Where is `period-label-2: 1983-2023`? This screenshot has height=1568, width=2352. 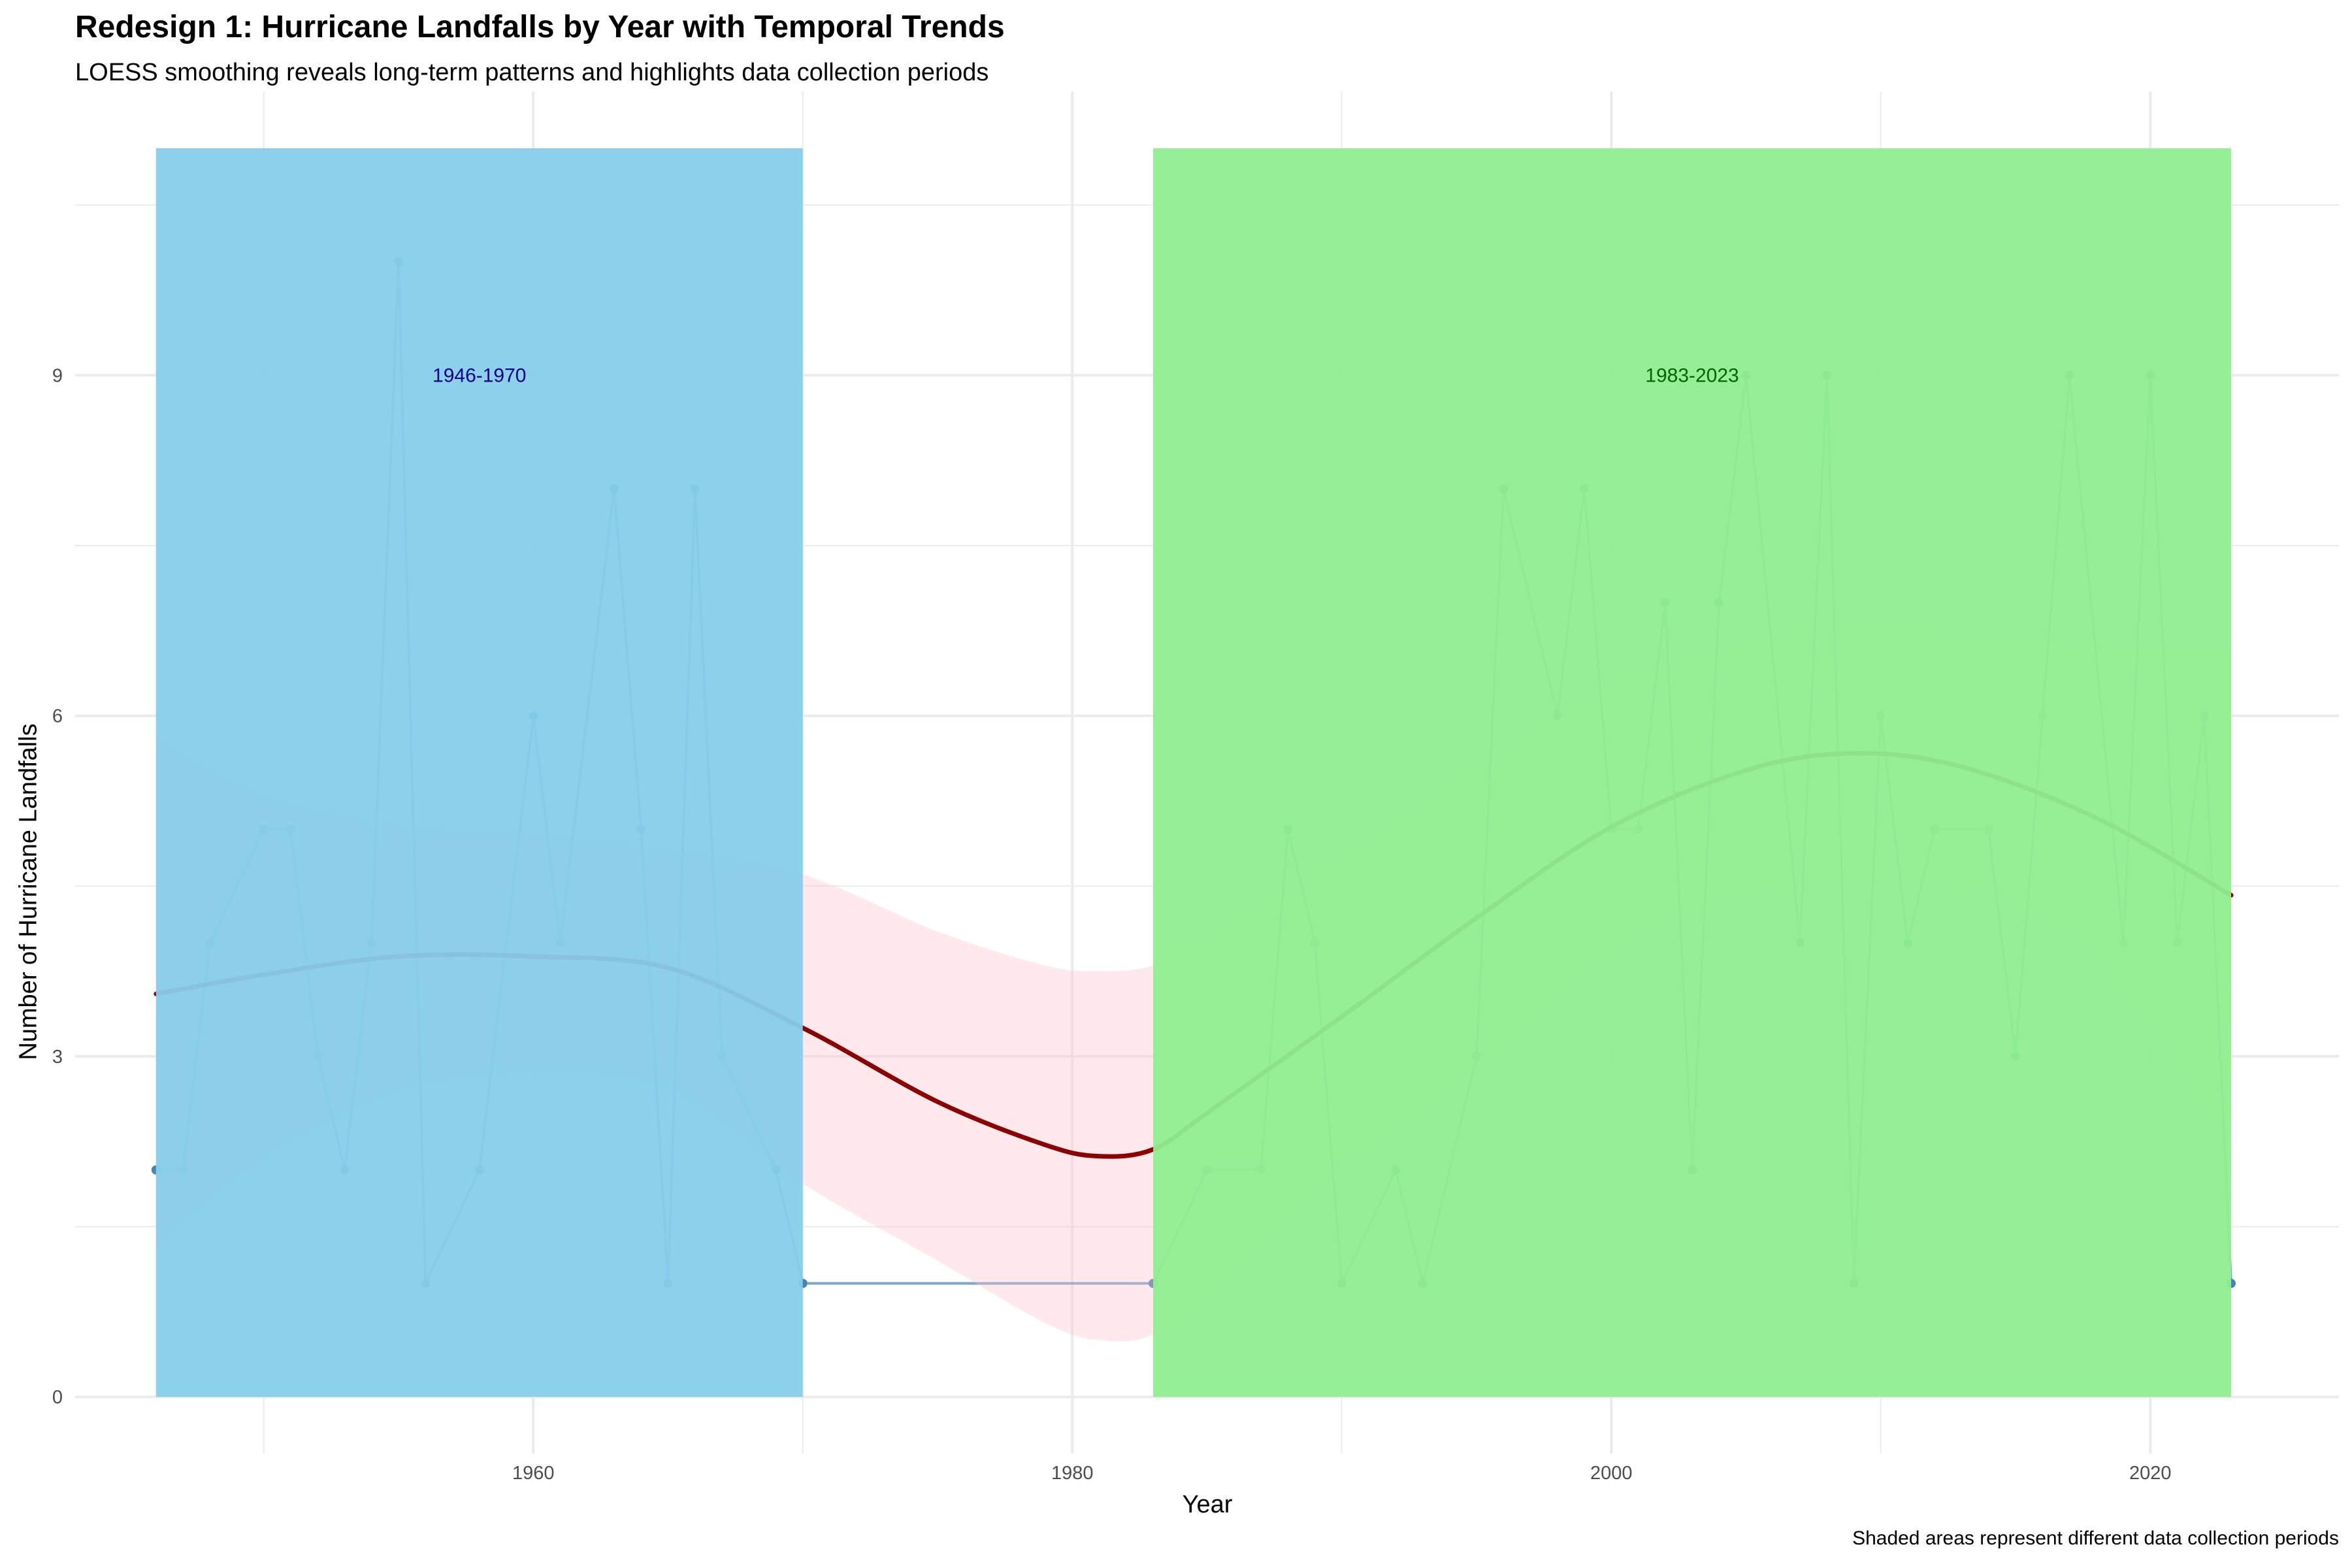 period-label-2: 1983-2023 is located at coordinates (1692, 375).